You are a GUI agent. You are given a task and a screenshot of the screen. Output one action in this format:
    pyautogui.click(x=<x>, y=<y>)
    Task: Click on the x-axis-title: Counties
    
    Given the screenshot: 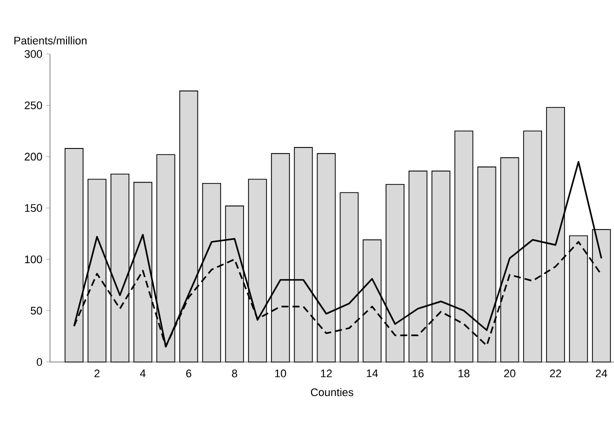 What is the action you would take?
    pyautogui.click(x=332, y=392)
    